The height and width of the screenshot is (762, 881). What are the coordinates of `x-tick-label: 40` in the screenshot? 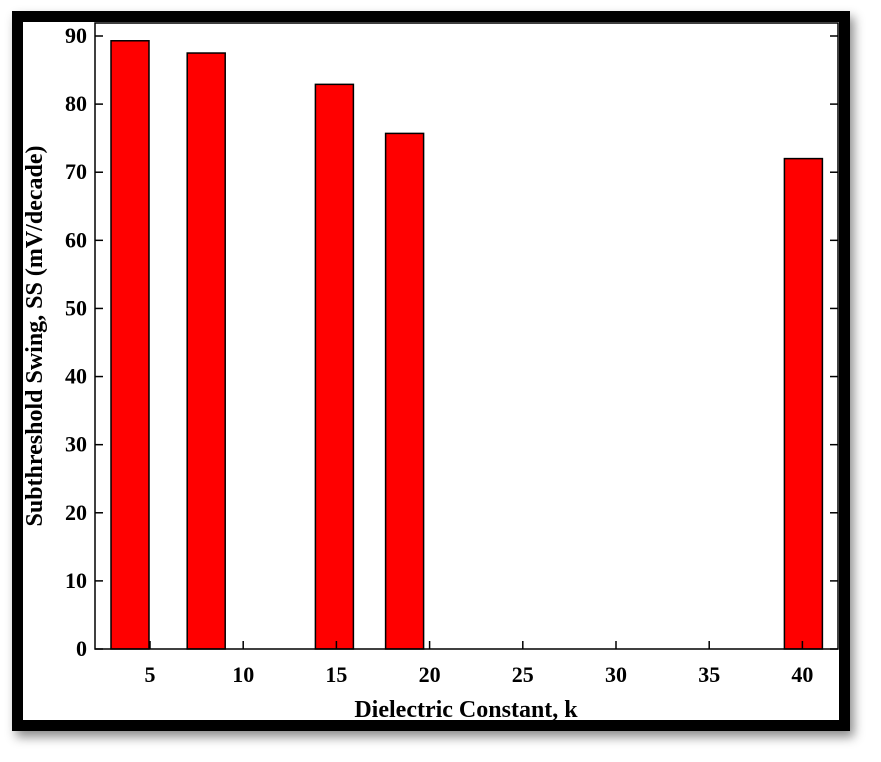 It's located at (802, 674).